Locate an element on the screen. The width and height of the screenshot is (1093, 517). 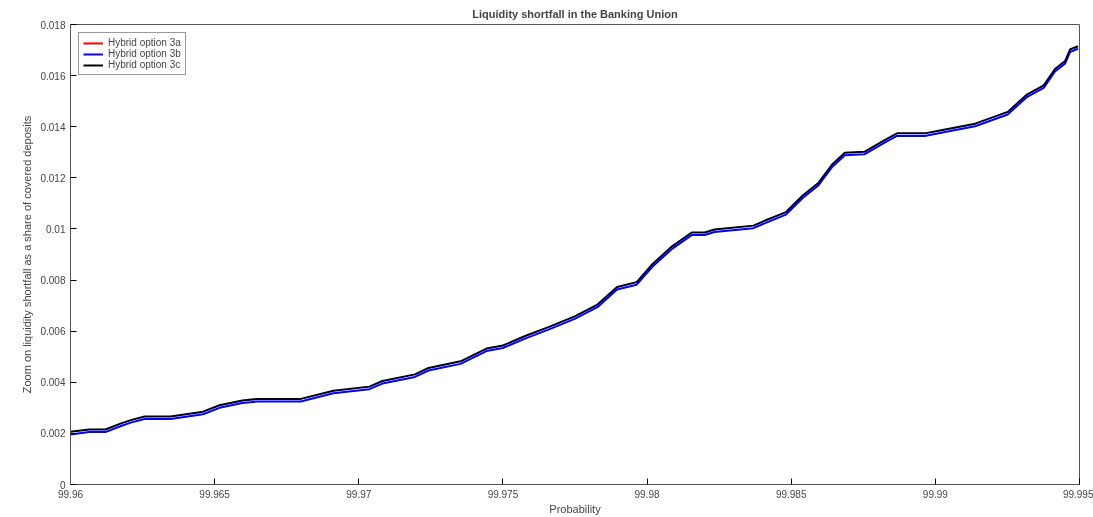
y-tick-label: 0.002 is located at coordinates (53, 434).